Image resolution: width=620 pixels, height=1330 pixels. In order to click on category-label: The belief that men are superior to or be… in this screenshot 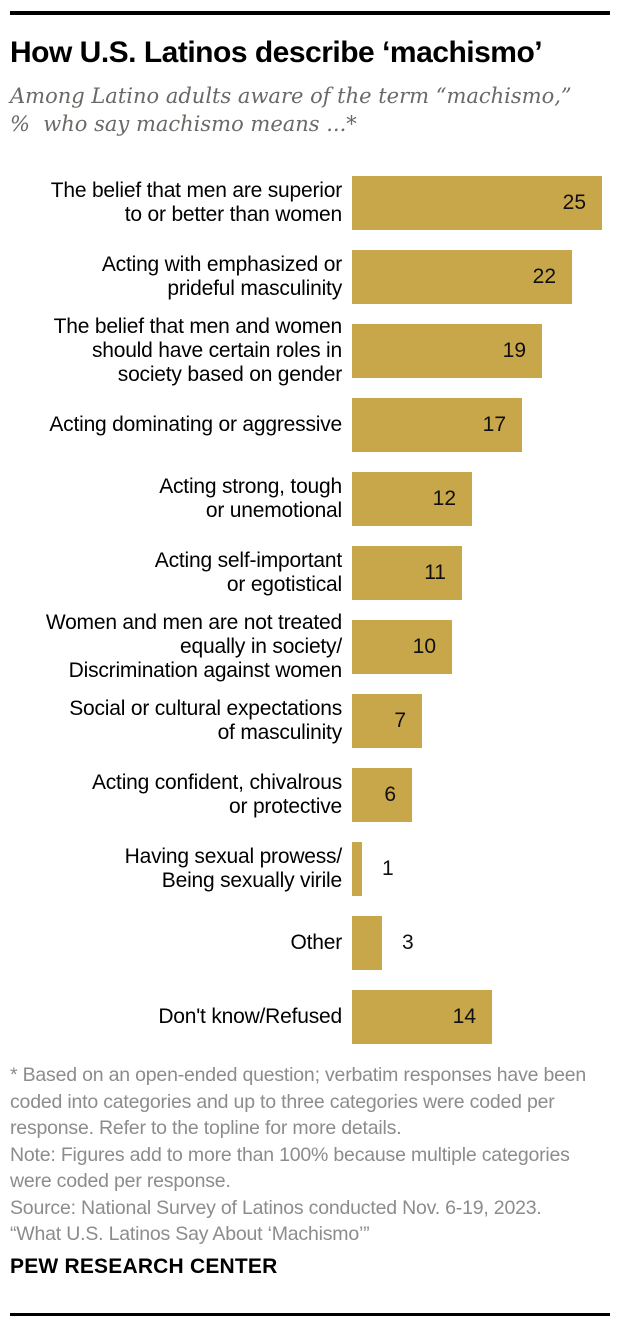, I will do `click(171, 203)`.